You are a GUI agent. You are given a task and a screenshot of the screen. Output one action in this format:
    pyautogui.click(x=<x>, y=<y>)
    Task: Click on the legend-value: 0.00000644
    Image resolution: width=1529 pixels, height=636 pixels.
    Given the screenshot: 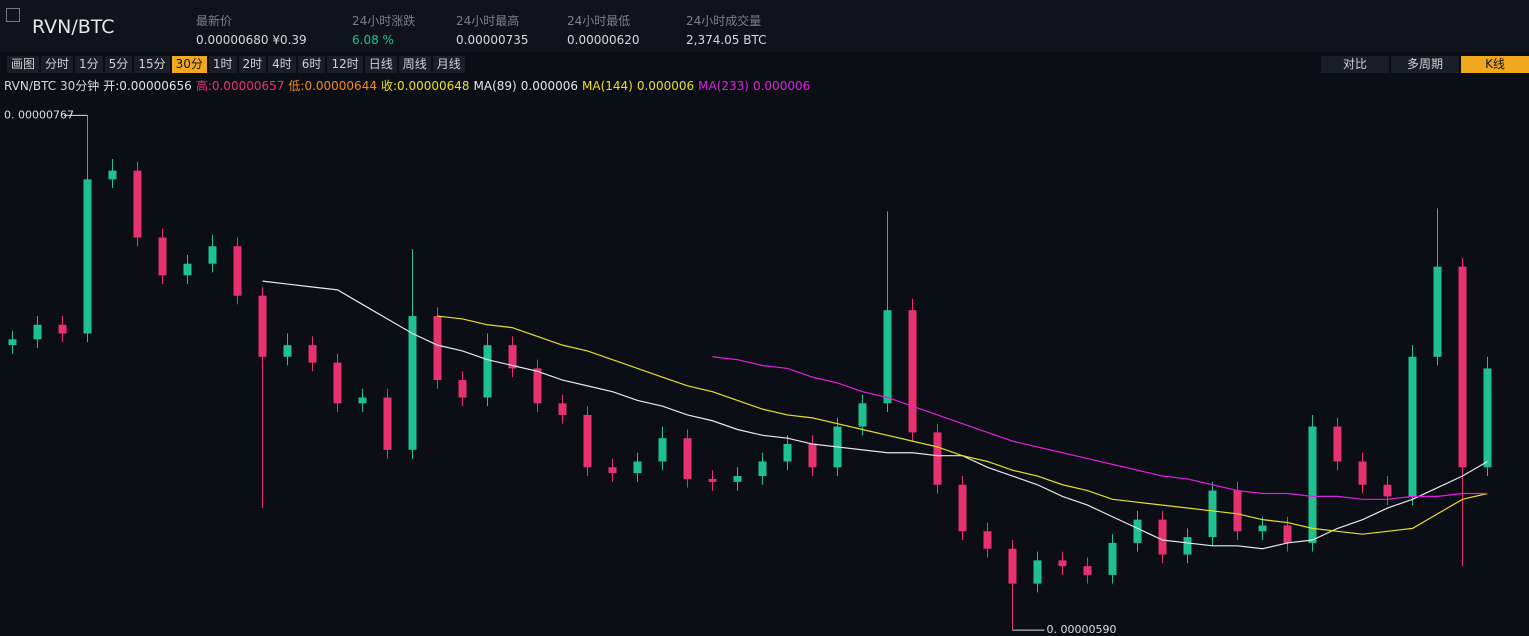 What is the action you would take?
    pyautogui.click(x=340, y=86)
    